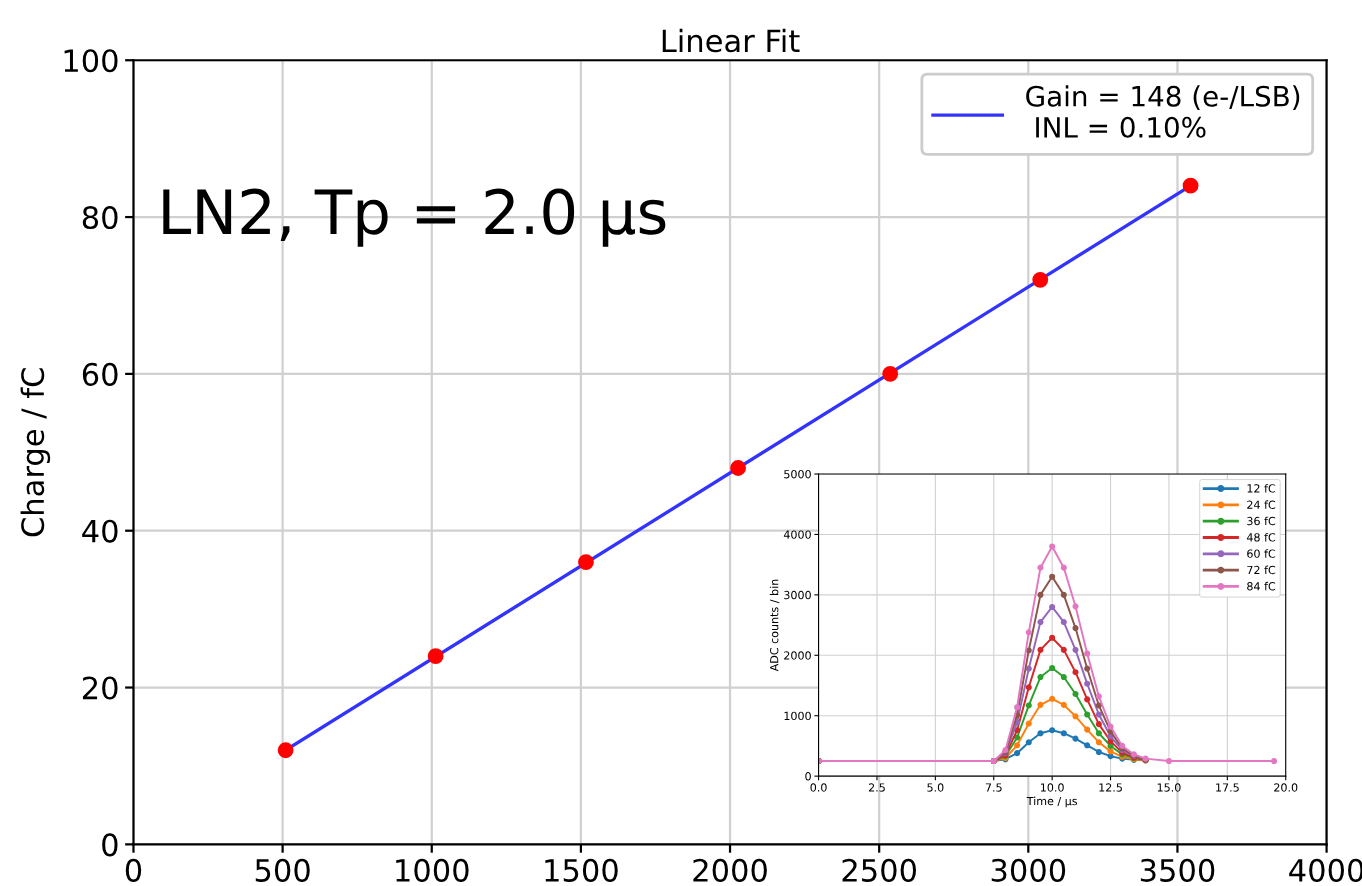 Image resolution: width=1362 pixels, height=886 pixels. Describe the element at coordinates (100, 531) in the screenshot. I see `y-tick-label: 40` at that location.